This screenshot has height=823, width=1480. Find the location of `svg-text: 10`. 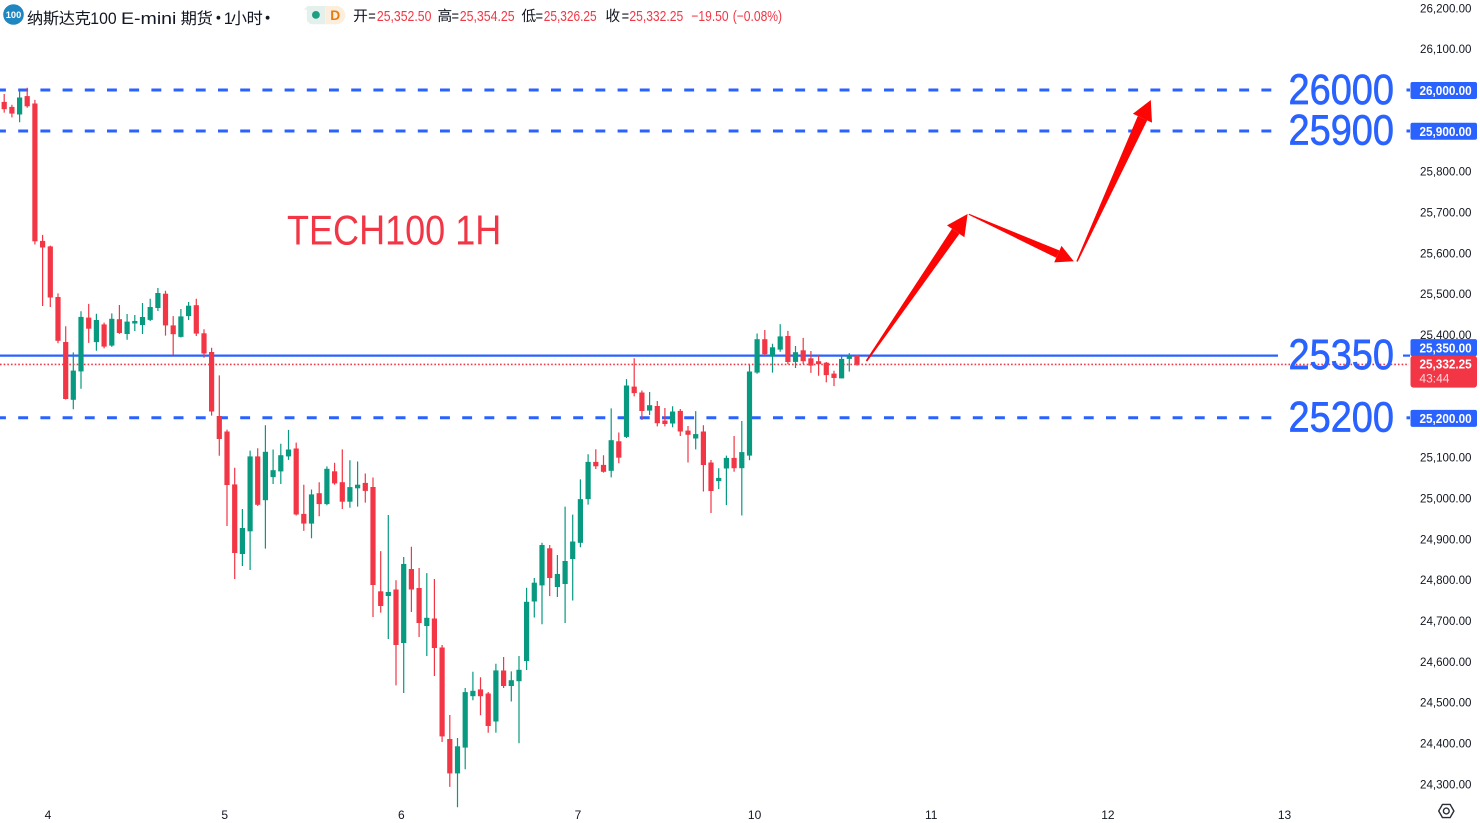

svg-text: 10 is located at coordinates (755, 815).